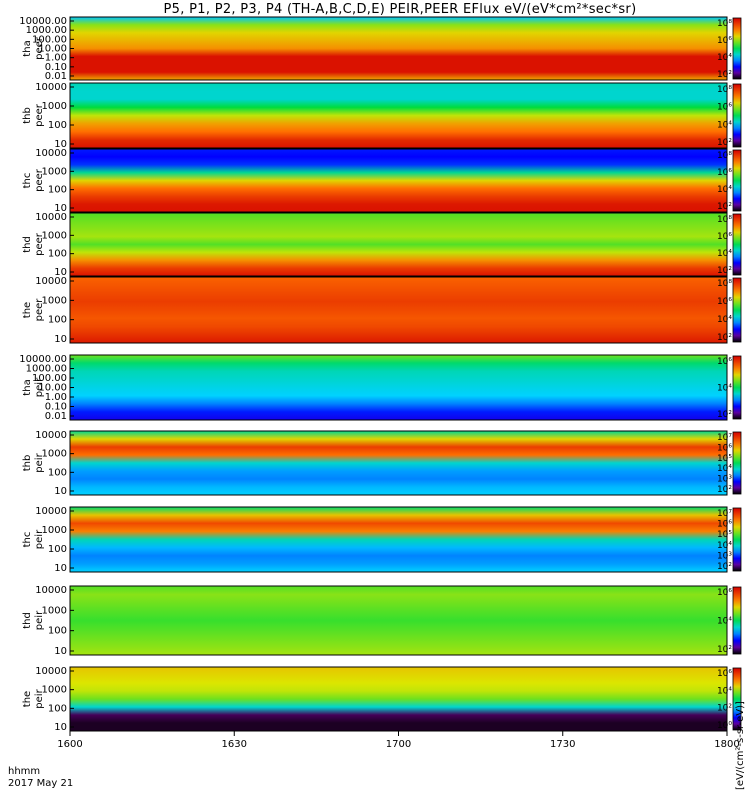 Image resolution: width=750 pixels, height=800 pixels. Describe the element at coordinates (726, 744) in the screenshot. I see `x-tick-label: 1800` at that location.